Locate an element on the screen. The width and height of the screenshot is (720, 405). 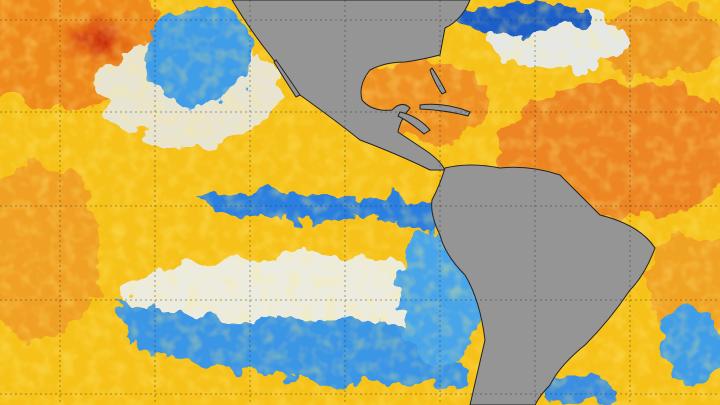
north-america is located at coordinates (351, 85).